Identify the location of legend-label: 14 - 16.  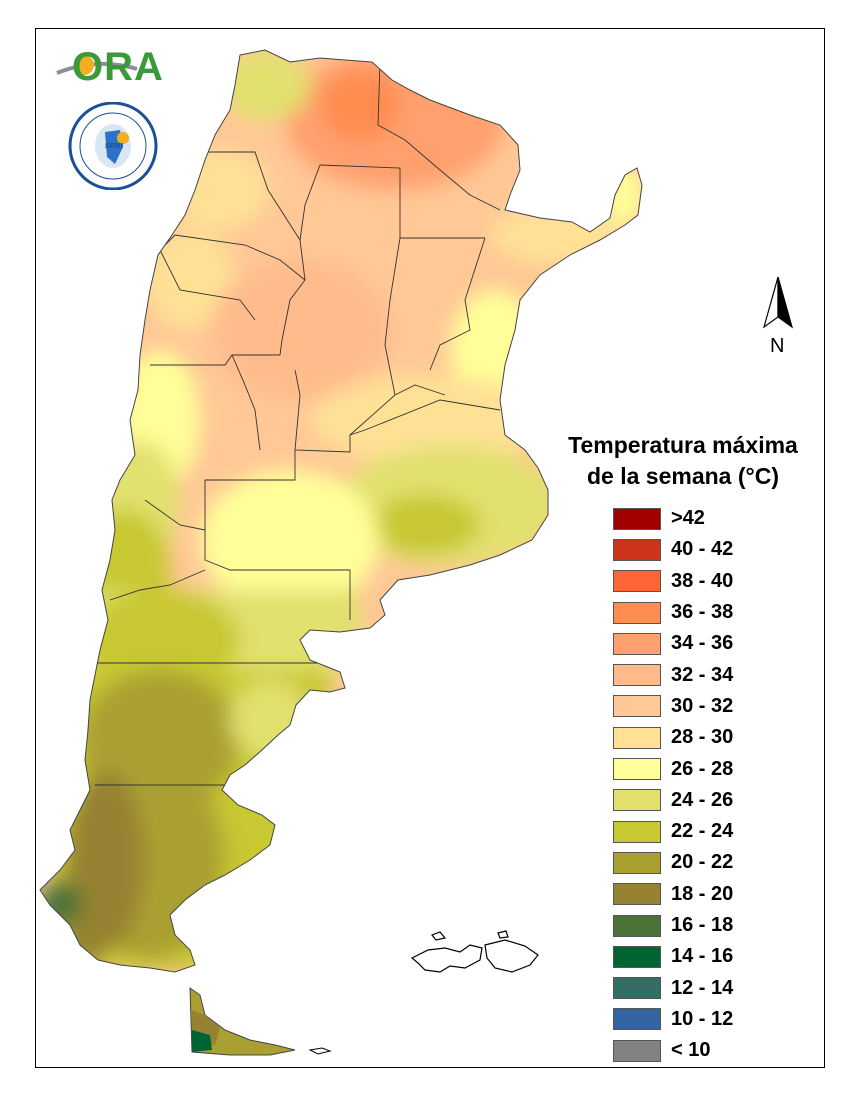
(702, 956).